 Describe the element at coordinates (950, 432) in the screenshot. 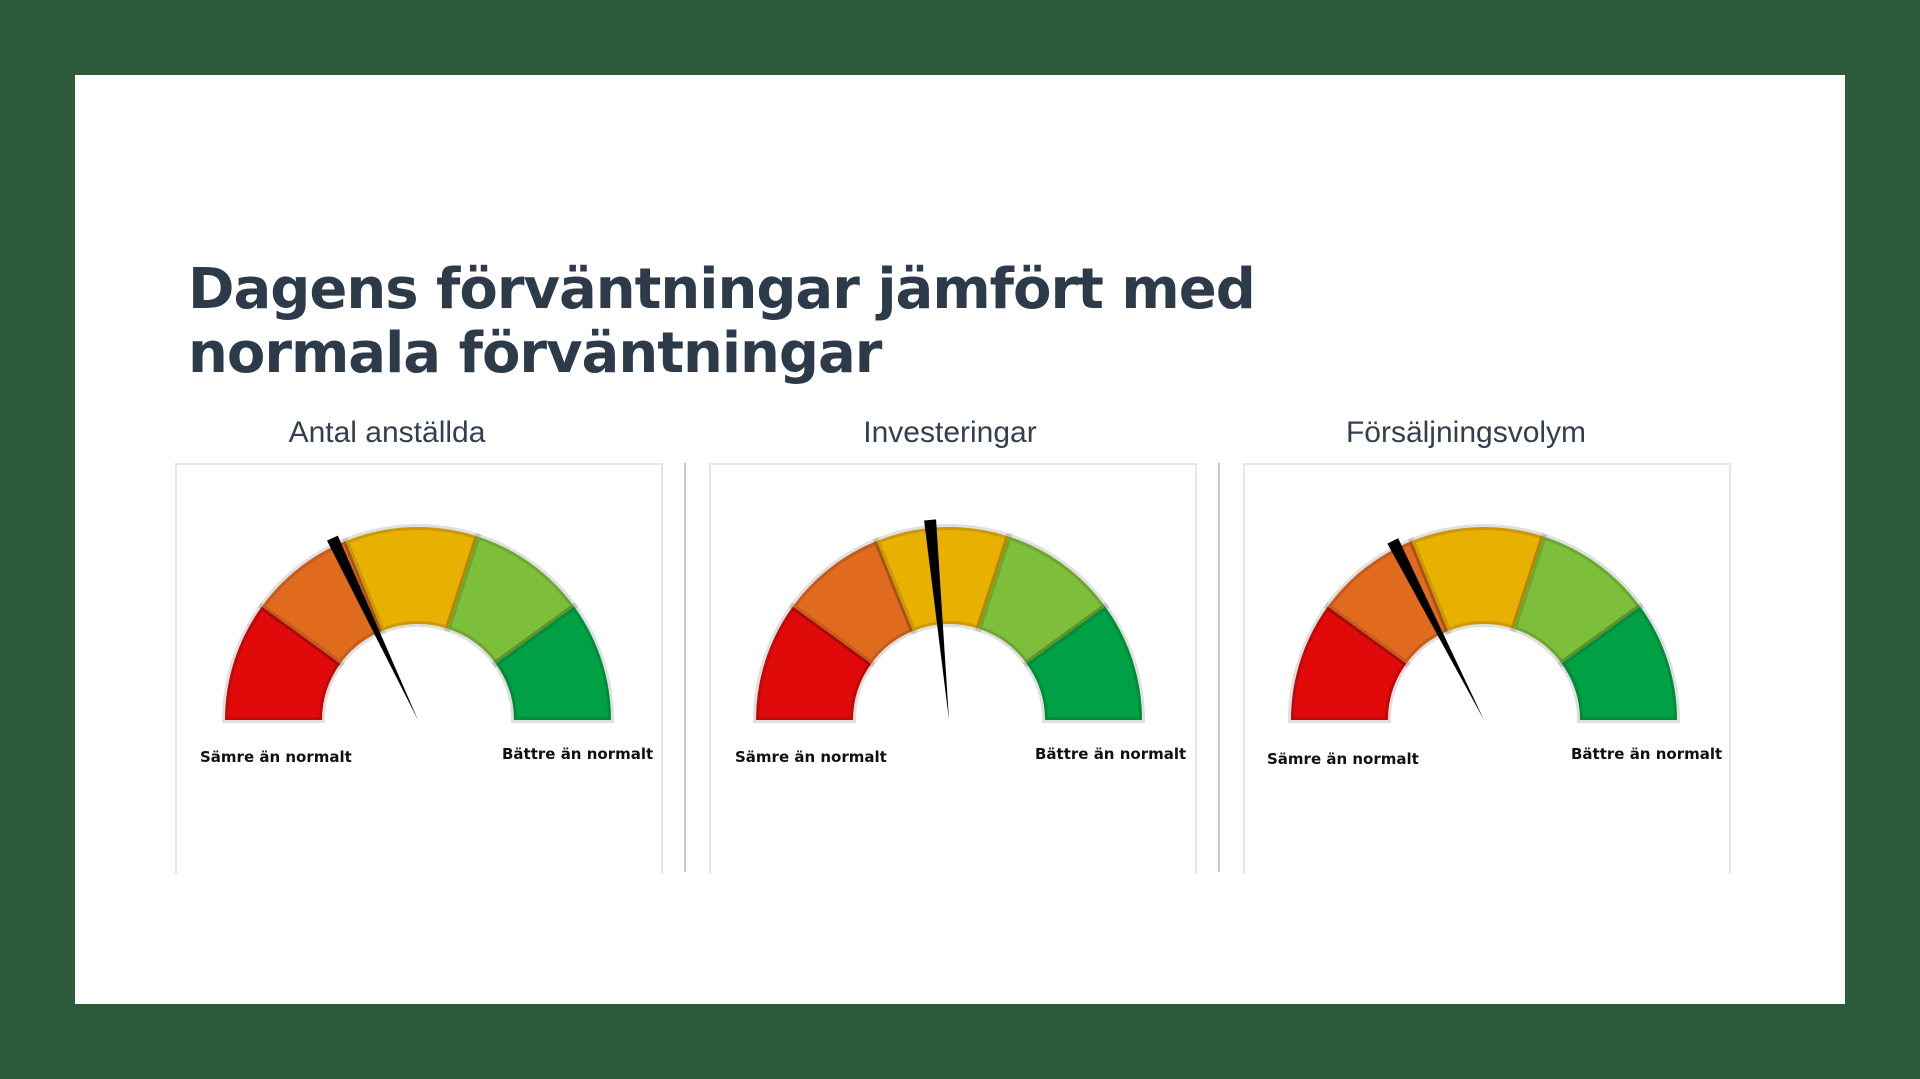

I see `gauge-title: Investeringar` at that location.